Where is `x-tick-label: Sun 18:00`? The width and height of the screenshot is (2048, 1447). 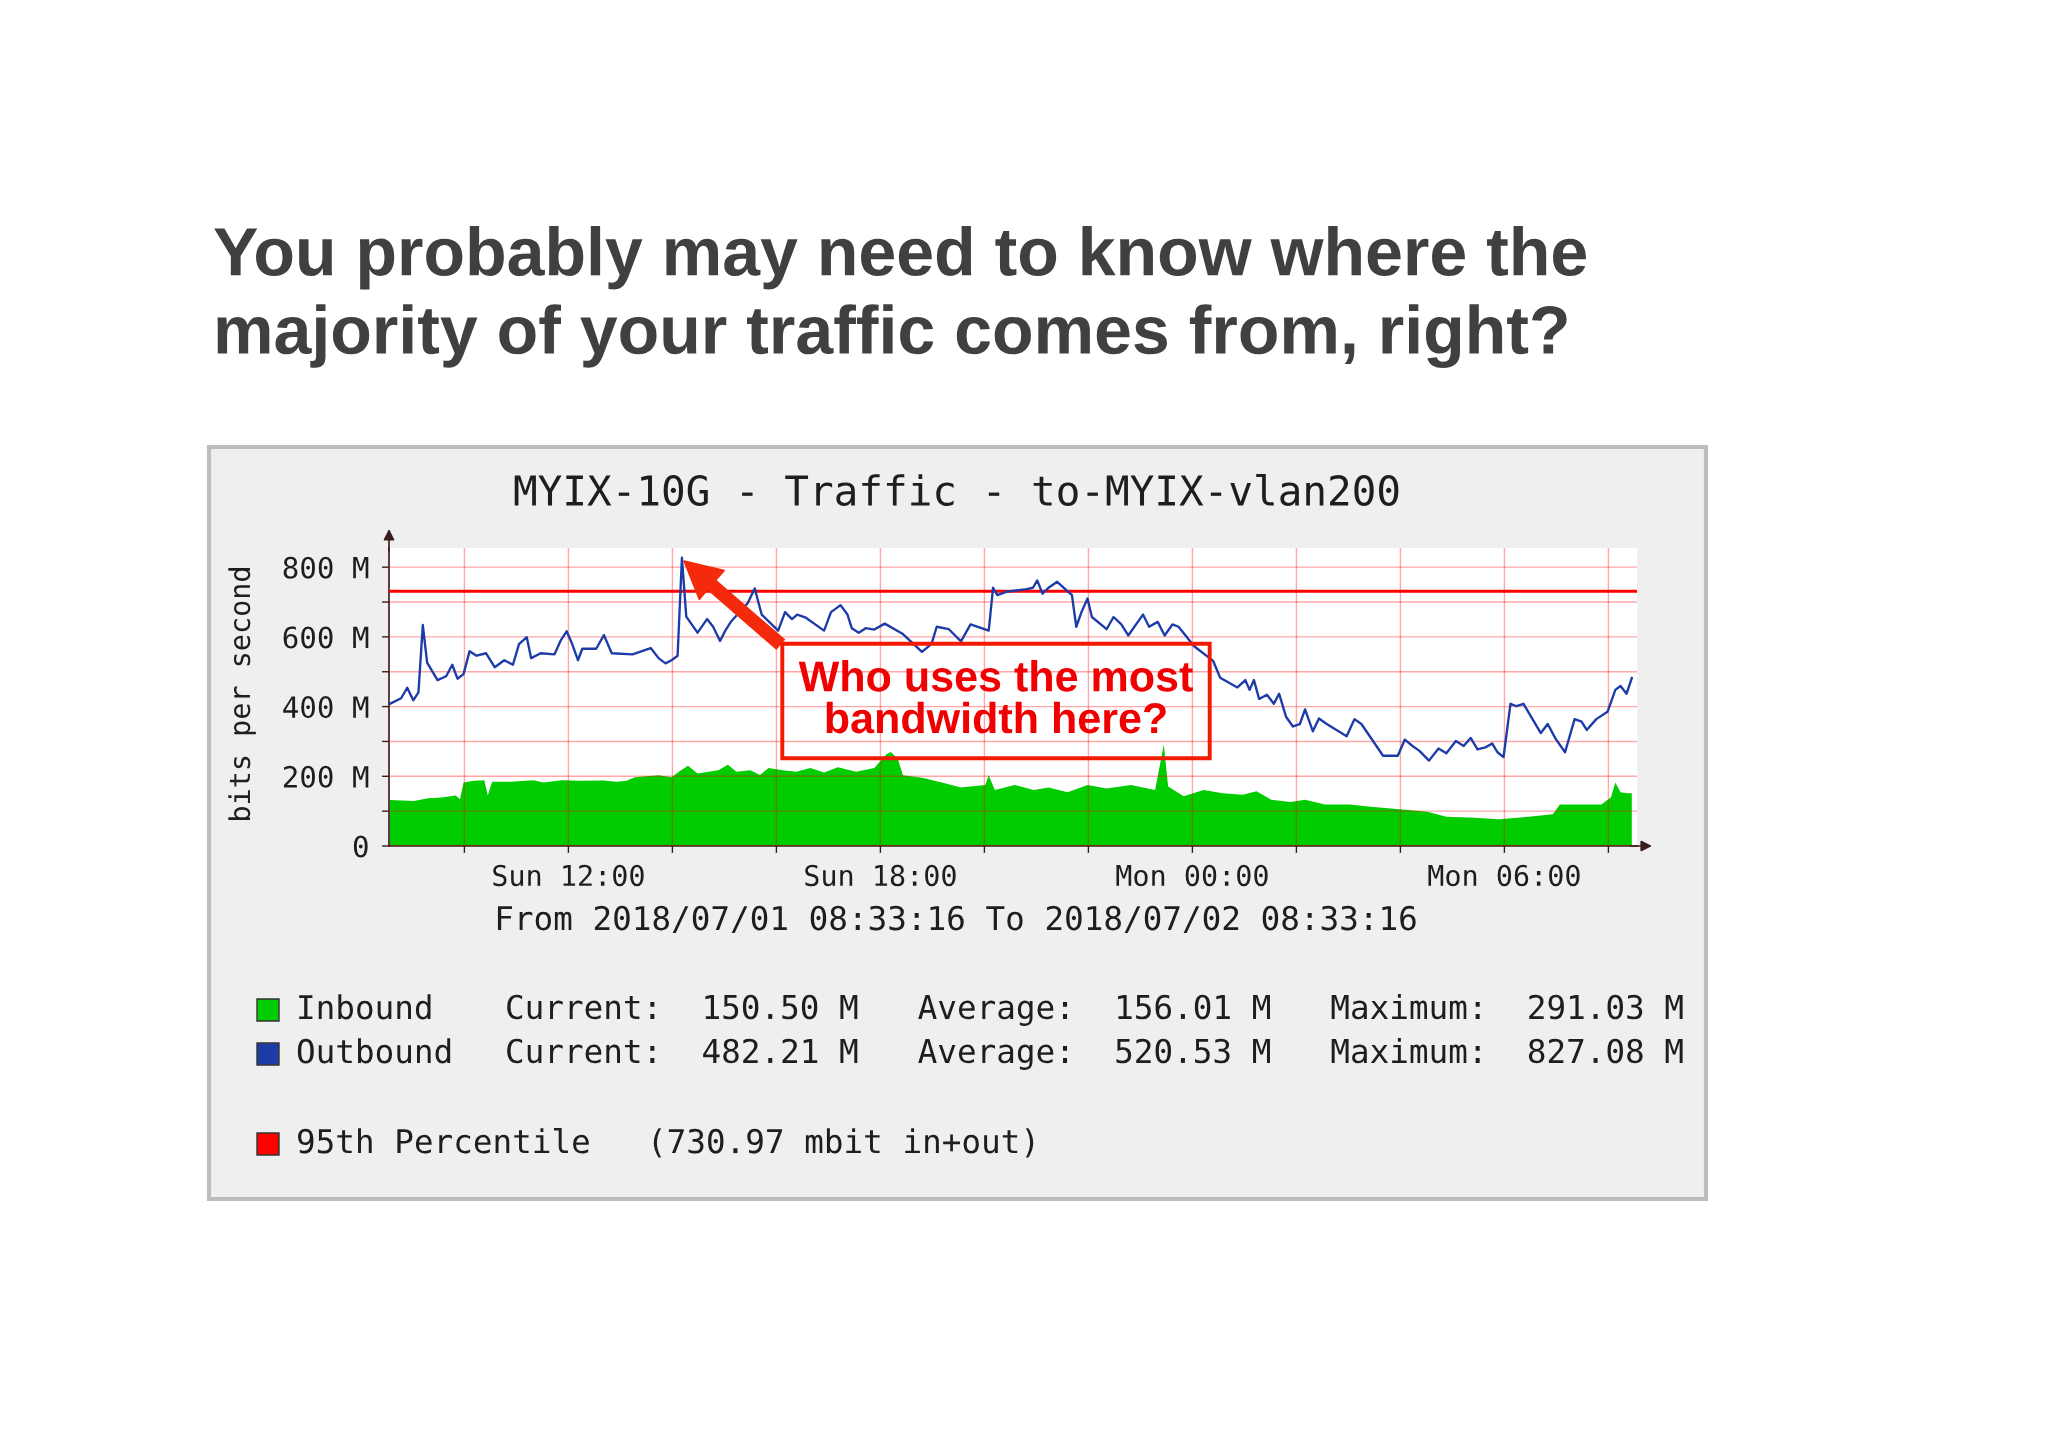
x-tick-label: Sun 18:00 is located at coordinates (880, 875).